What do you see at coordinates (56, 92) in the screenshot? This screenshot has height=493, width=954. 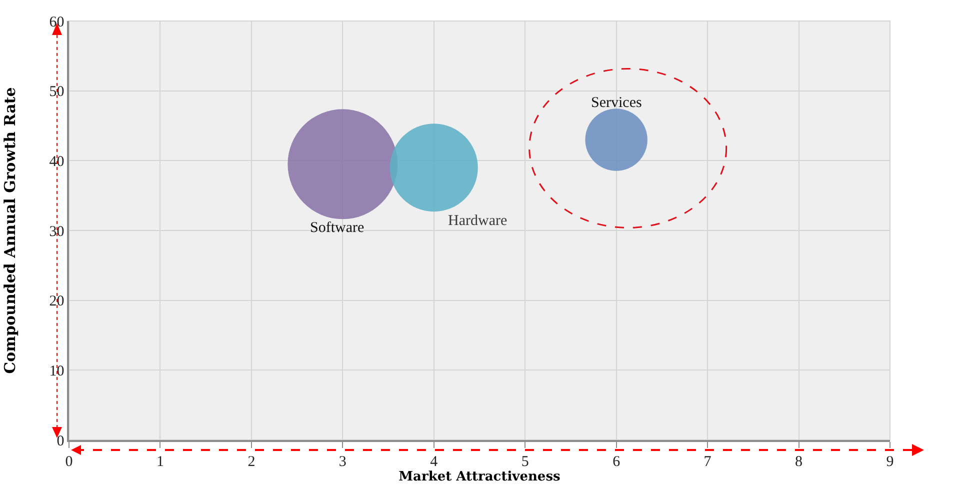 I see `y-tick-label: 50` at bounding box center [56, 92].